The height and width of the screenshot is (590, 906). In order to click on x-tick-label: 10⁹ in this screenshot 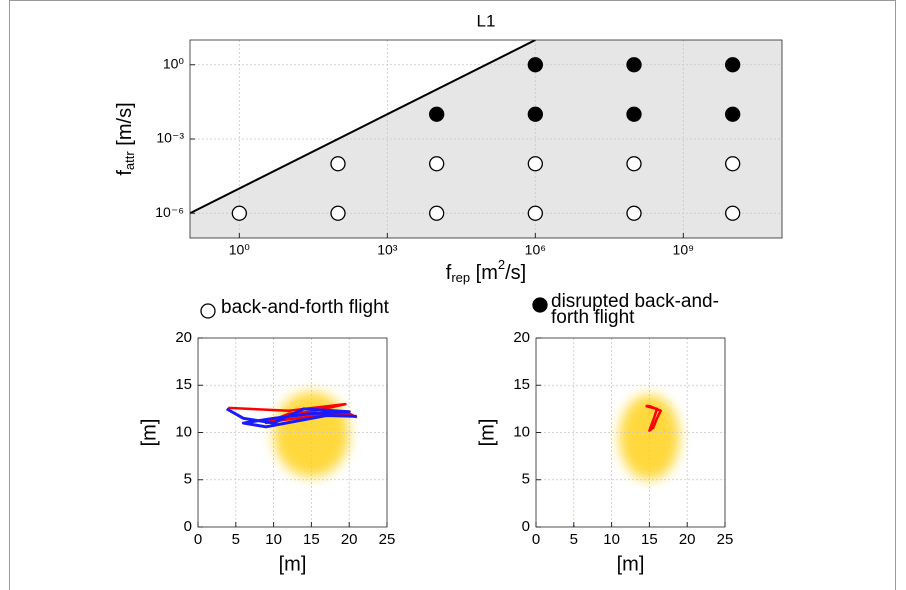, I will do `click(684, 250)`.